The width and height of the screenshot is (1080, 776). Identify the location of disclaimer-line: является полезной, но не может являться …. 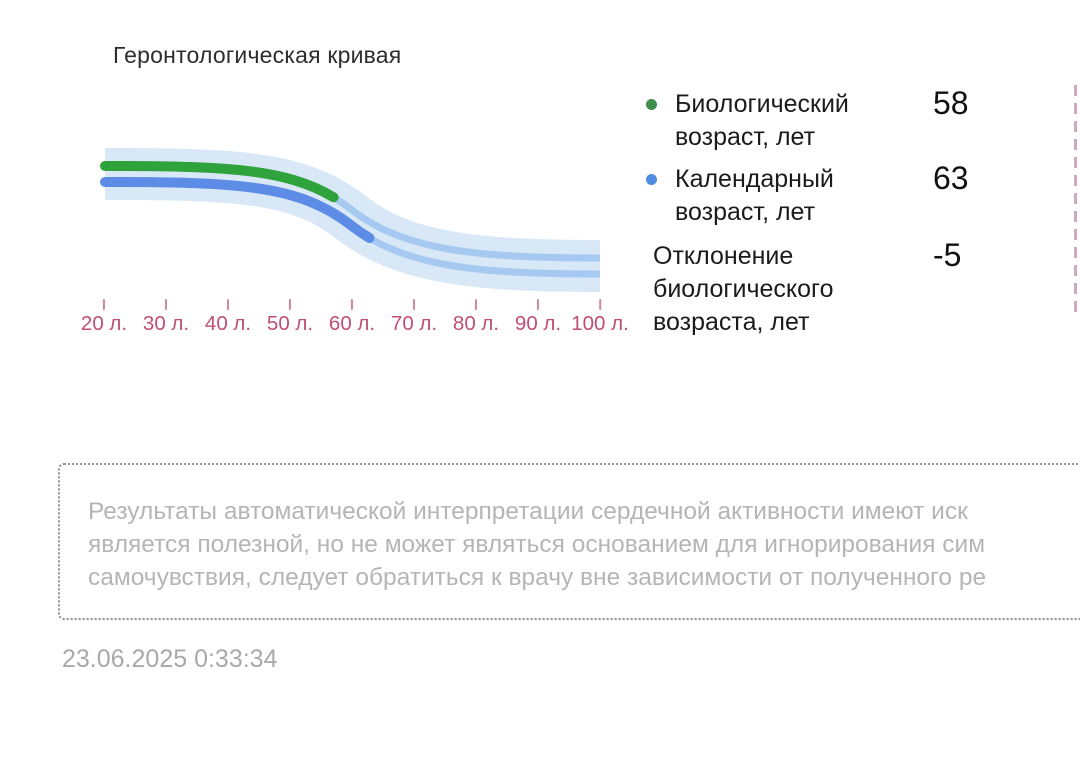
(537, 544).